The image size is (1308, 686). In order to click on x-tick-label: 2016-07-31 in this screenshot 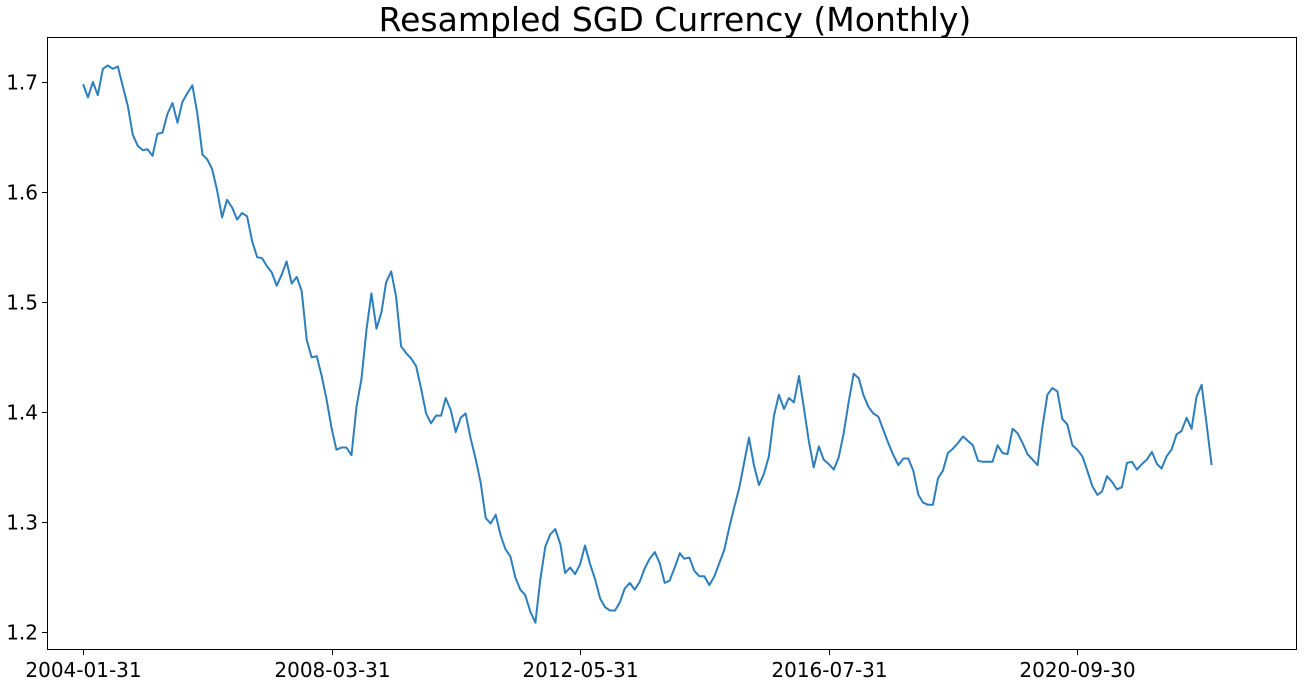, I will do `click(829, 670)`.